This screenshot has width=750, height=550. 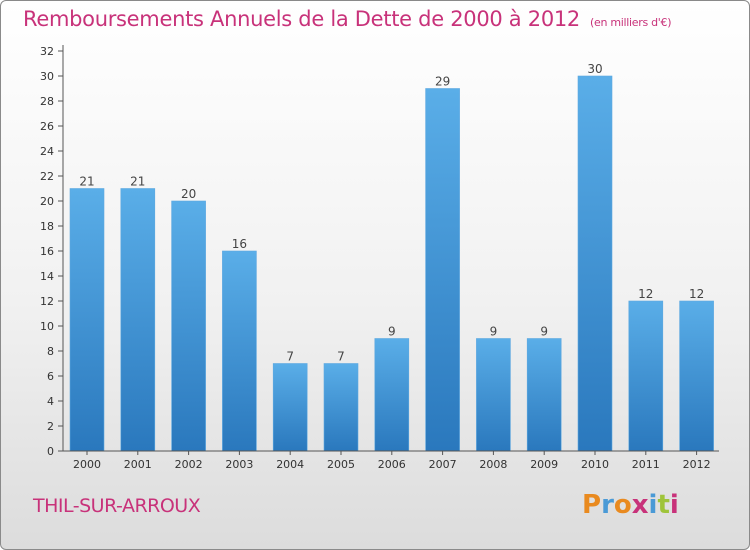 I want to click on x-tick-label-2000: 2000, so click(x=87, y=464).